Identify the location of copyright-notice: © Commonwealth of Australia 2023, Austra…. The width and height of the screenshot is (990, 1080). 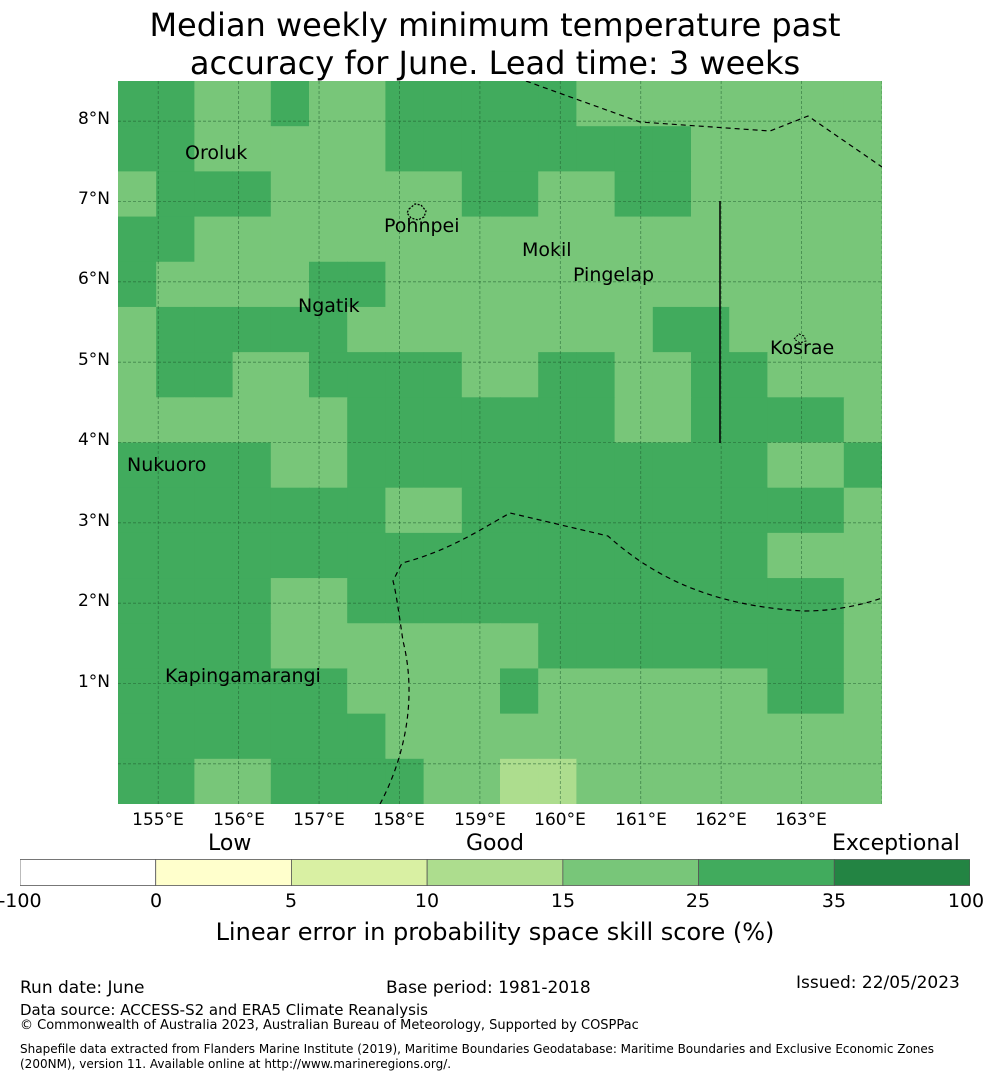
(329, 1025).